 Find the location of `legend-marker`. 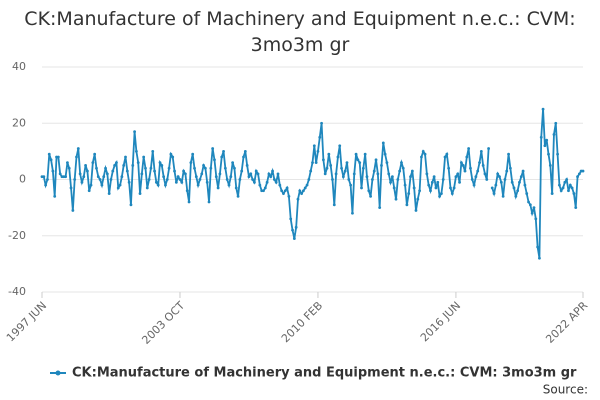

legend-marker is located at coordinates (58, 373).